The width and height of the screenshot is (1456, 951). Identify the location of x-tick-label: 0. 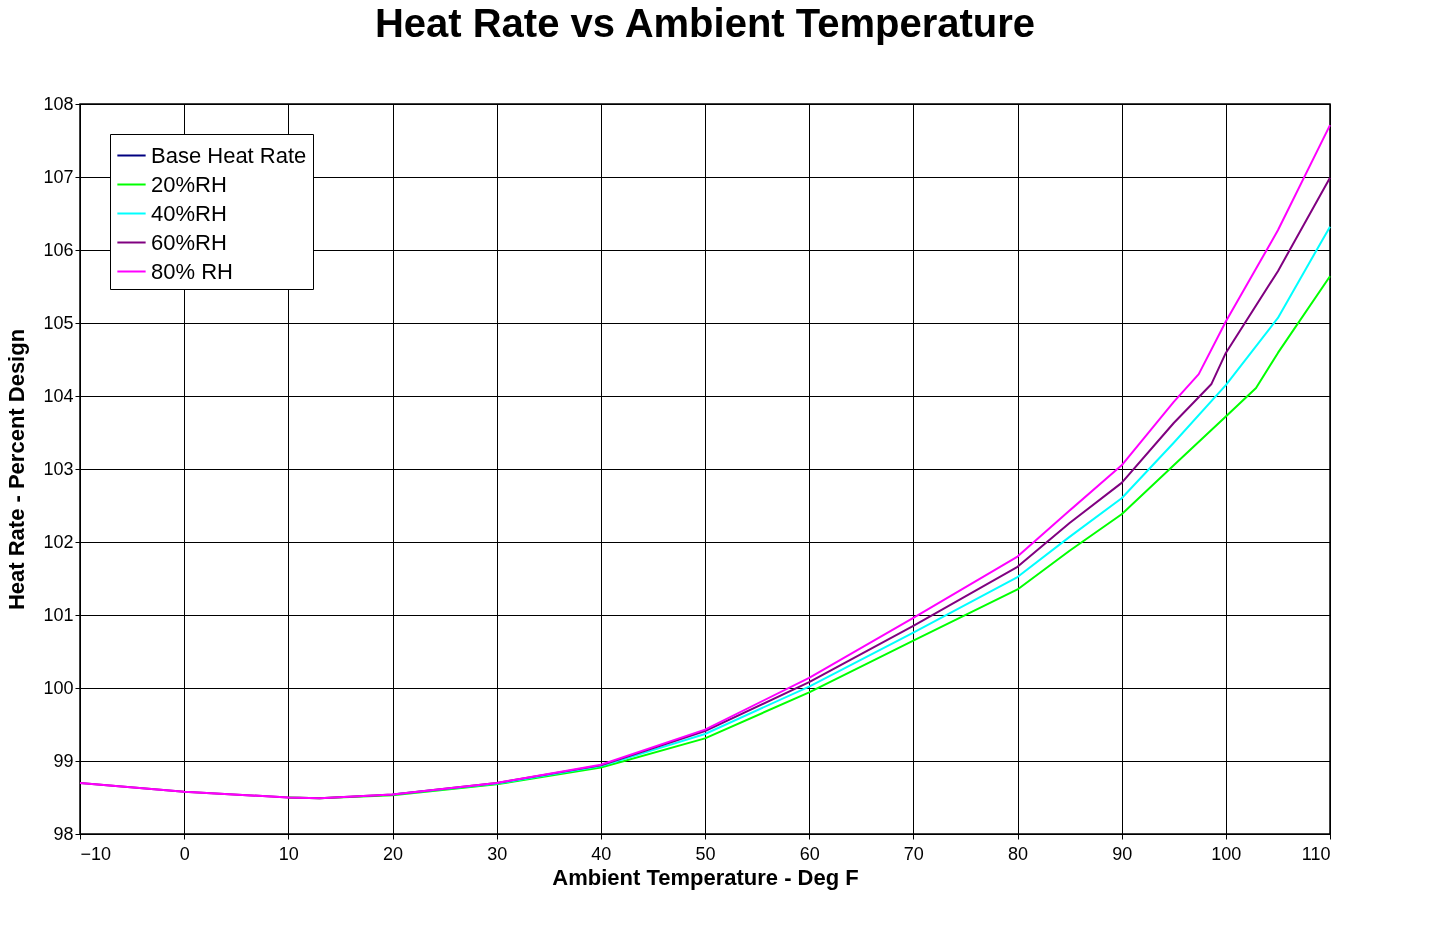
(184, 853).